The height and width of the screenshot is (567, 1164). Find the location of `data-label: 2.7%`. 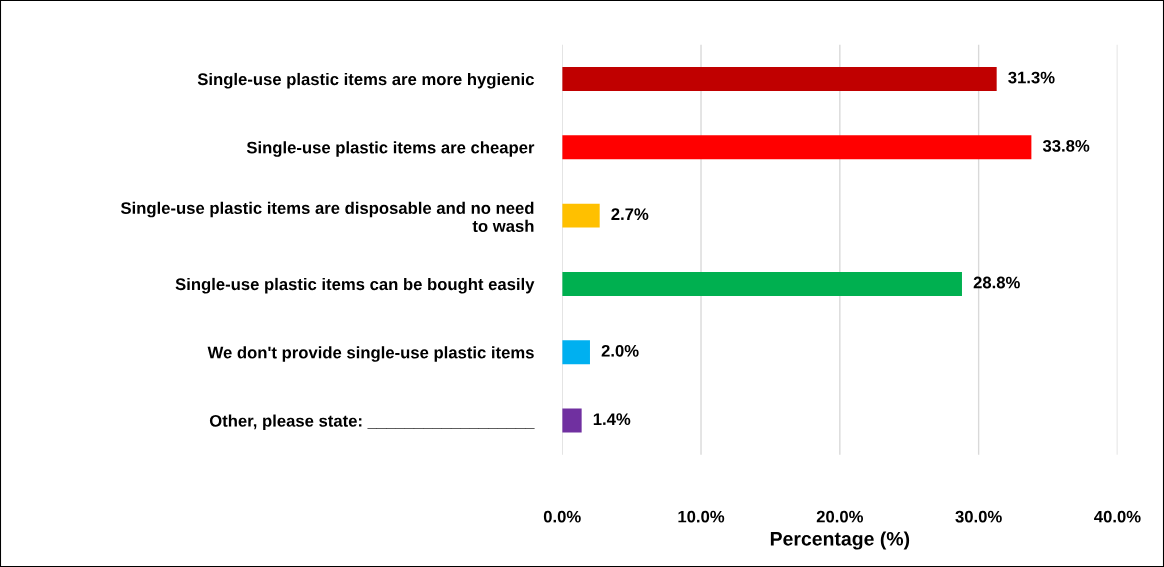

data-label: 2.7% is located at coordinates (630, 214).